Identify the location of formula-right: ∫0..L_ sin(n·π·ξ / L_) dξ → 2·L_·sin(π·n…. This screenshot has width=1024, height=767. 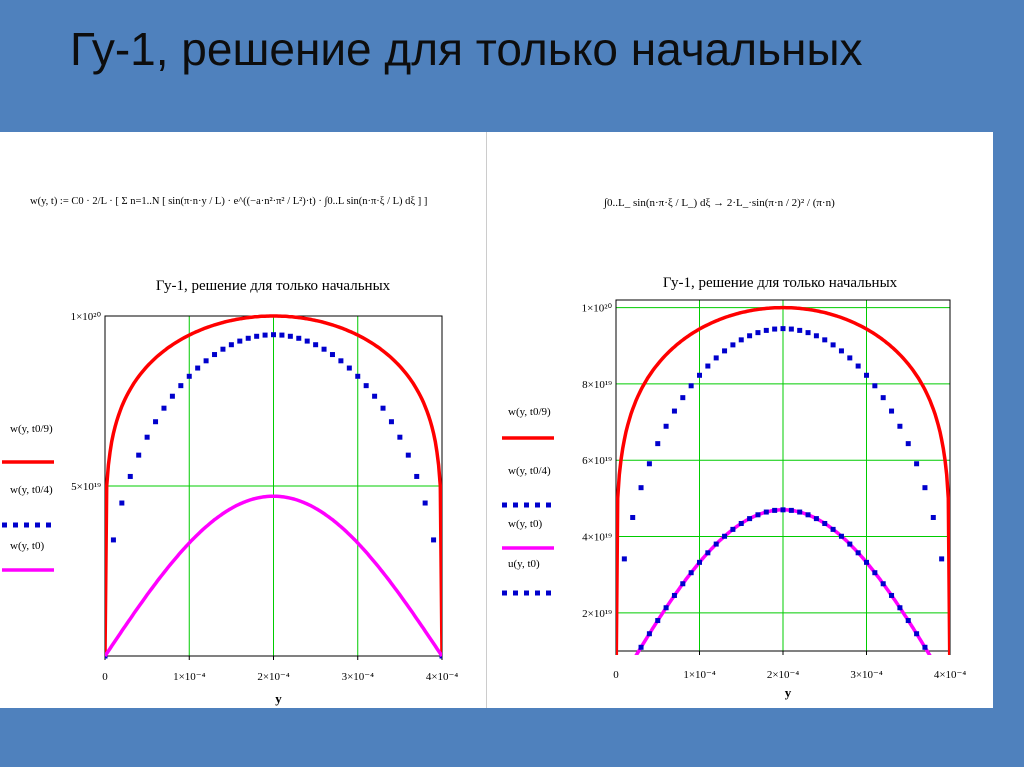
(719, 203).